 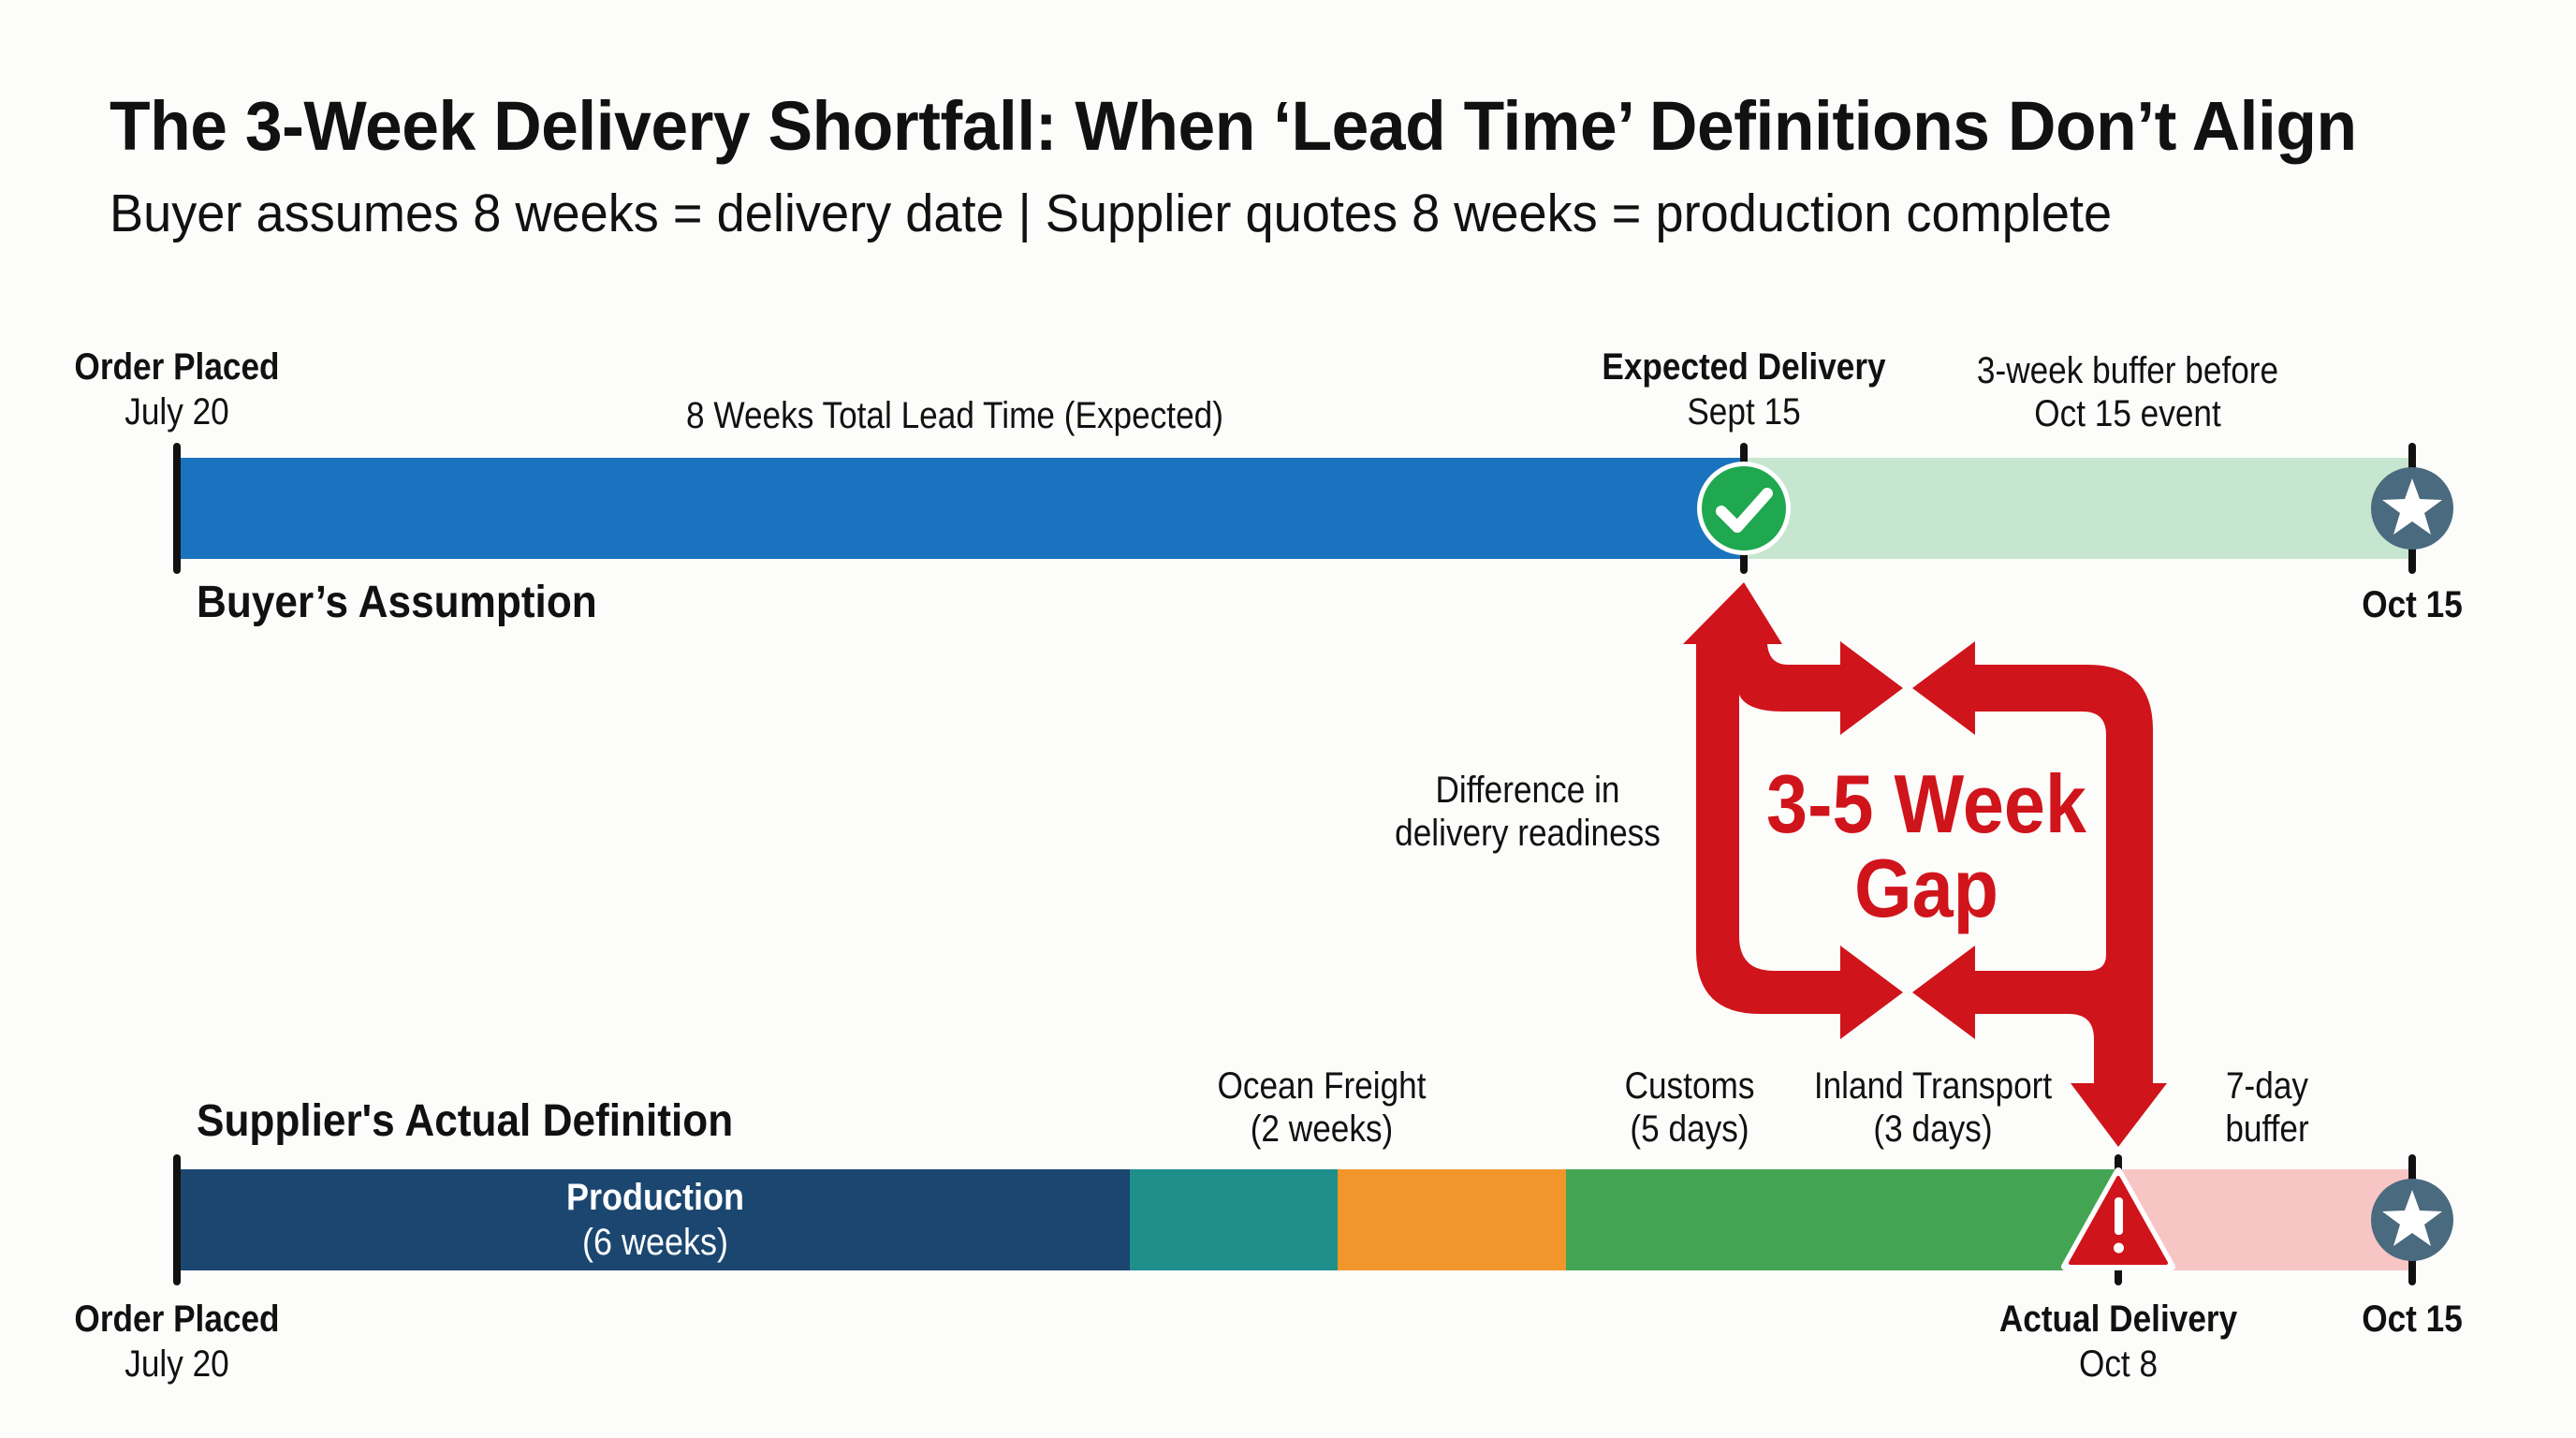 I want to click on supplier-end-date: Oct 15, so click(x=2412, y=1319).